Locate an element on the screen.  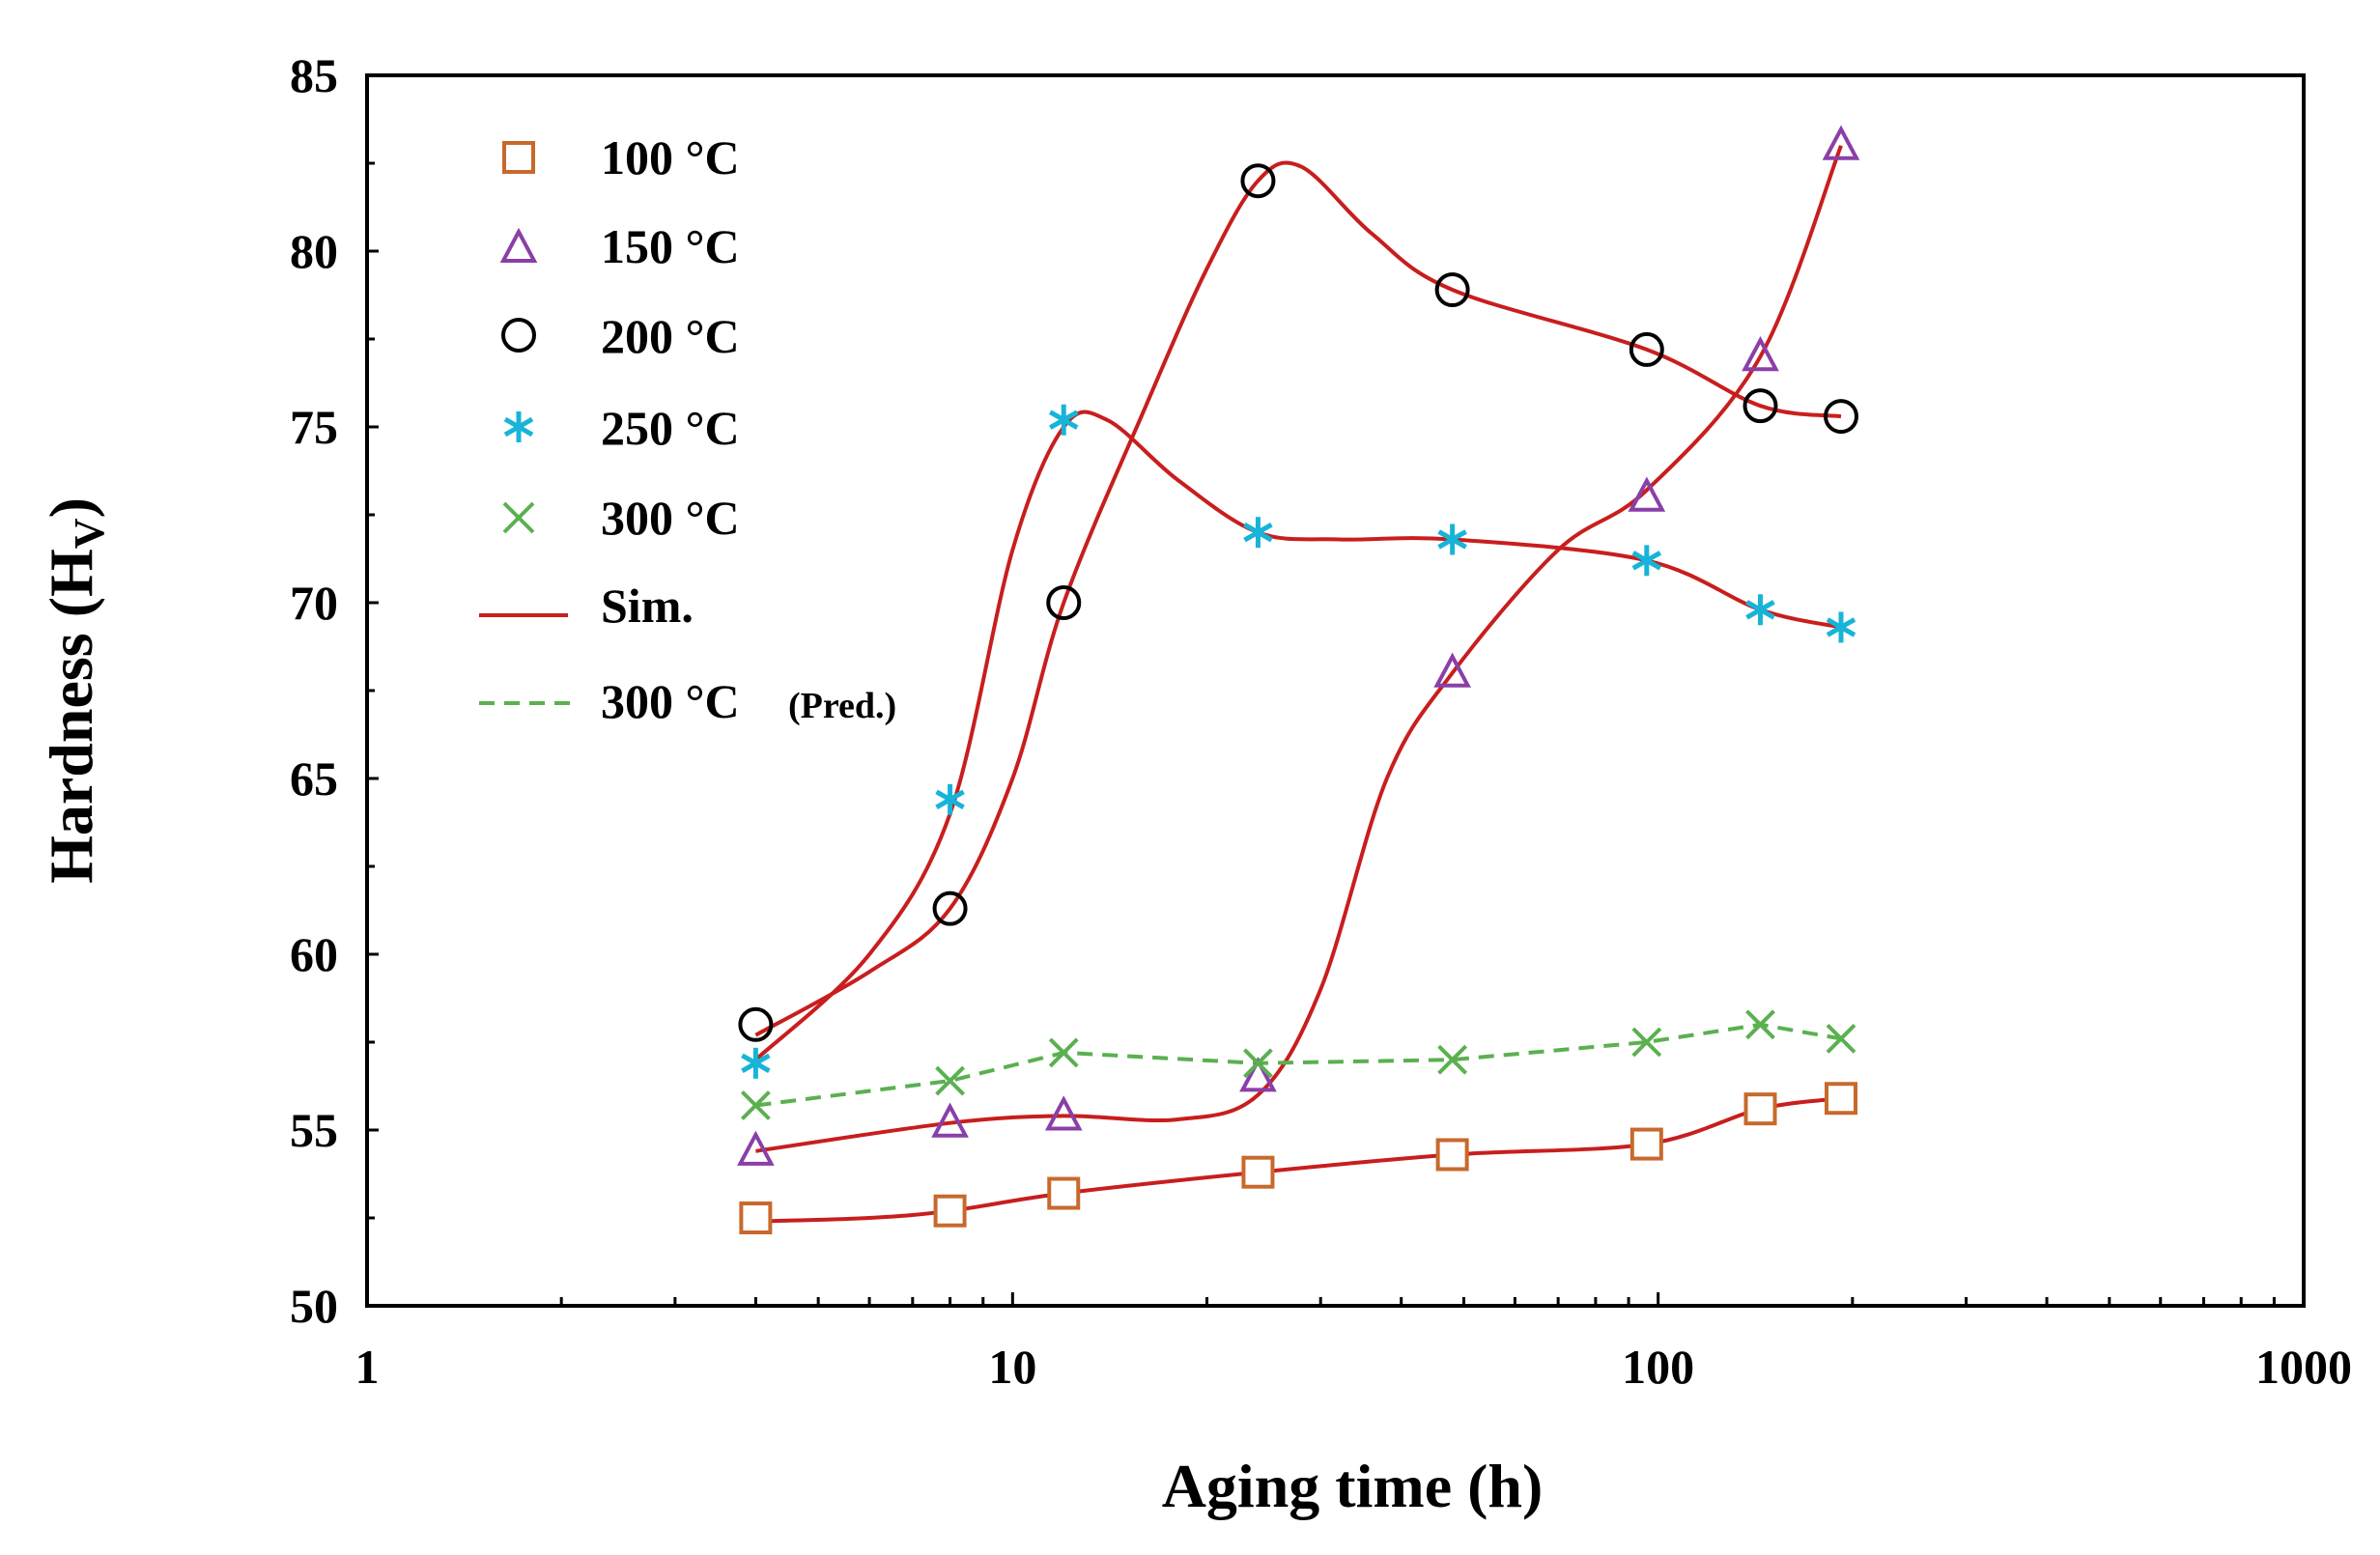
legend: 100 °C 150 °C 200 °C 250 °C 300 °C is located at coordinates (688, 429).